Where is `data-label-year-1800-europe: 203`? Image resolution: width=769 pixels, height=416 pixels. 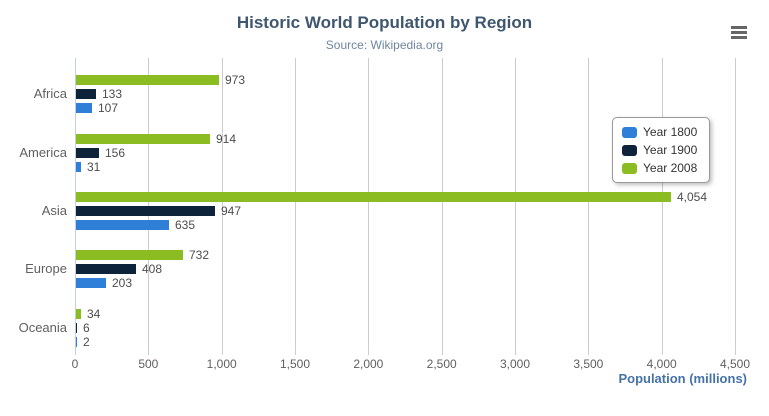
data-label-year-1800-europe: 203 is located at coordinates (122, 283).